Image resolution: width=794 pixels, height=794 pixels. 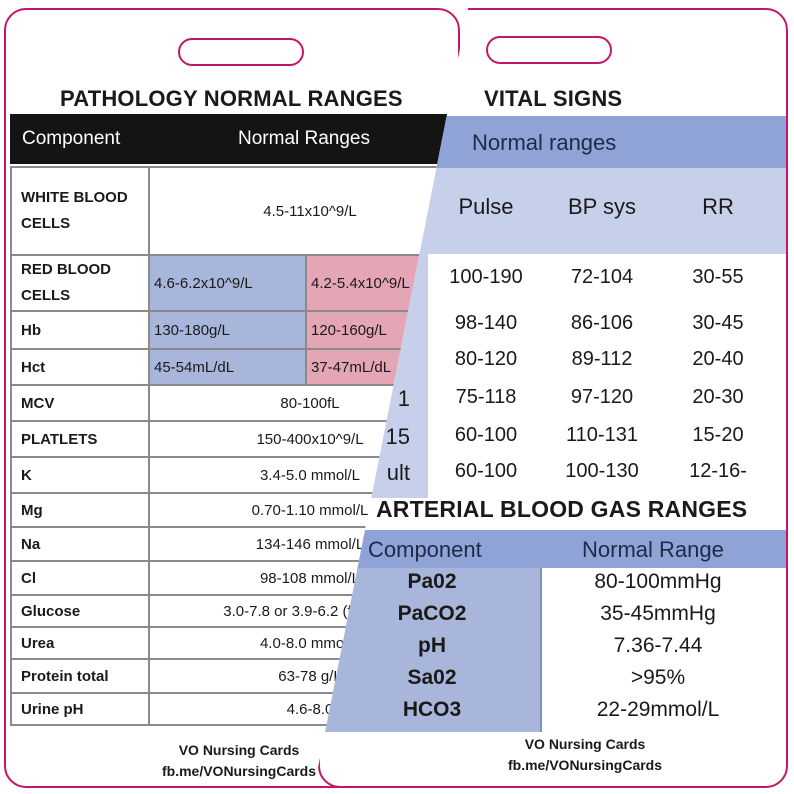 I want to click on component-cell: PLATLETS, so click(x=80, y=439).